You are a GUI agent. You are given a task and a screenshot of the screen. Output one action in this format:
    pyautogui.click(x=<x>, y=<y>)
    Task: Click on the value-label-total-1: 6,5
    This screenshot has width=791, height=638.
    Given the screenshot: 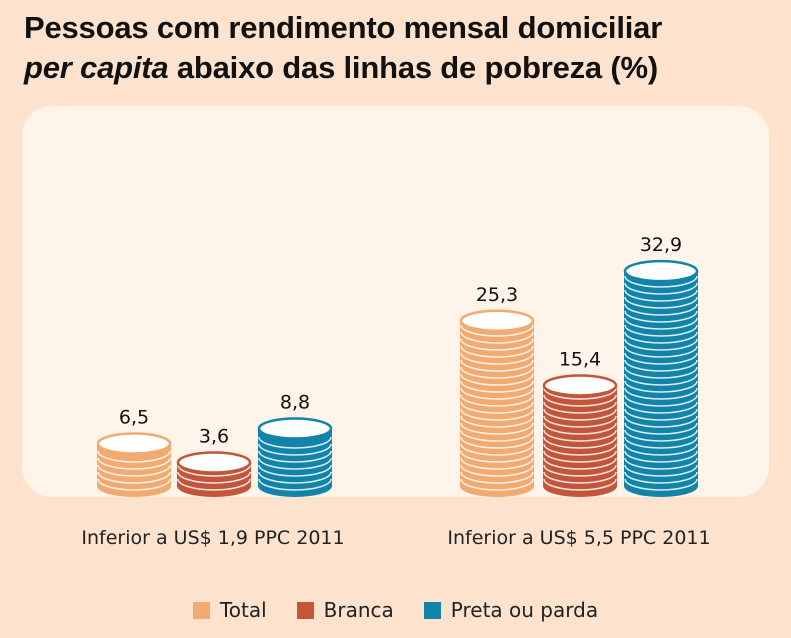 What is the action you would take?
    pyautogui.click(x=134, y=418)
    